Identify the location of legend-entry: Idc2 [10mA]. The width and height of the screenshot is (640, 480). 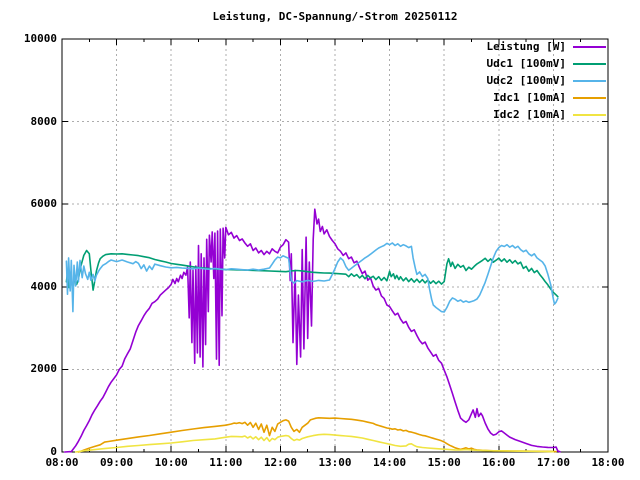
(546, 114).